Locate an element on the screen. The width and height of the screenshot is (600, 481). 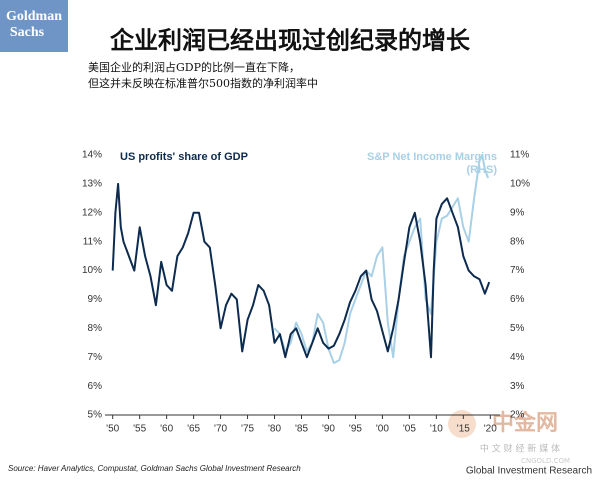
y2-tick-label: 8% is located at coordinates (517, 241).